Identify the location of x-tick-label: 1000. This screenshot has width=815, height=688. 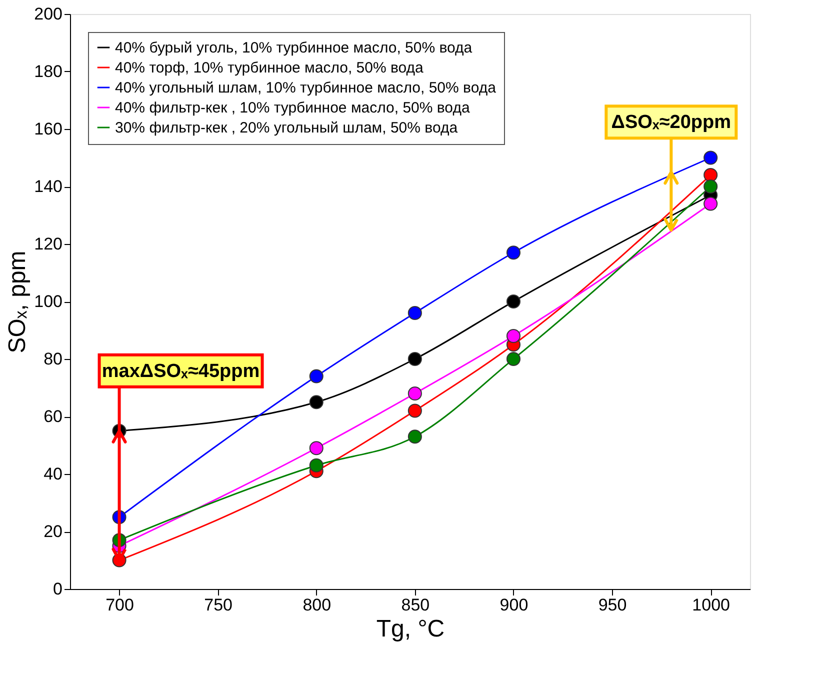
(711, 605).